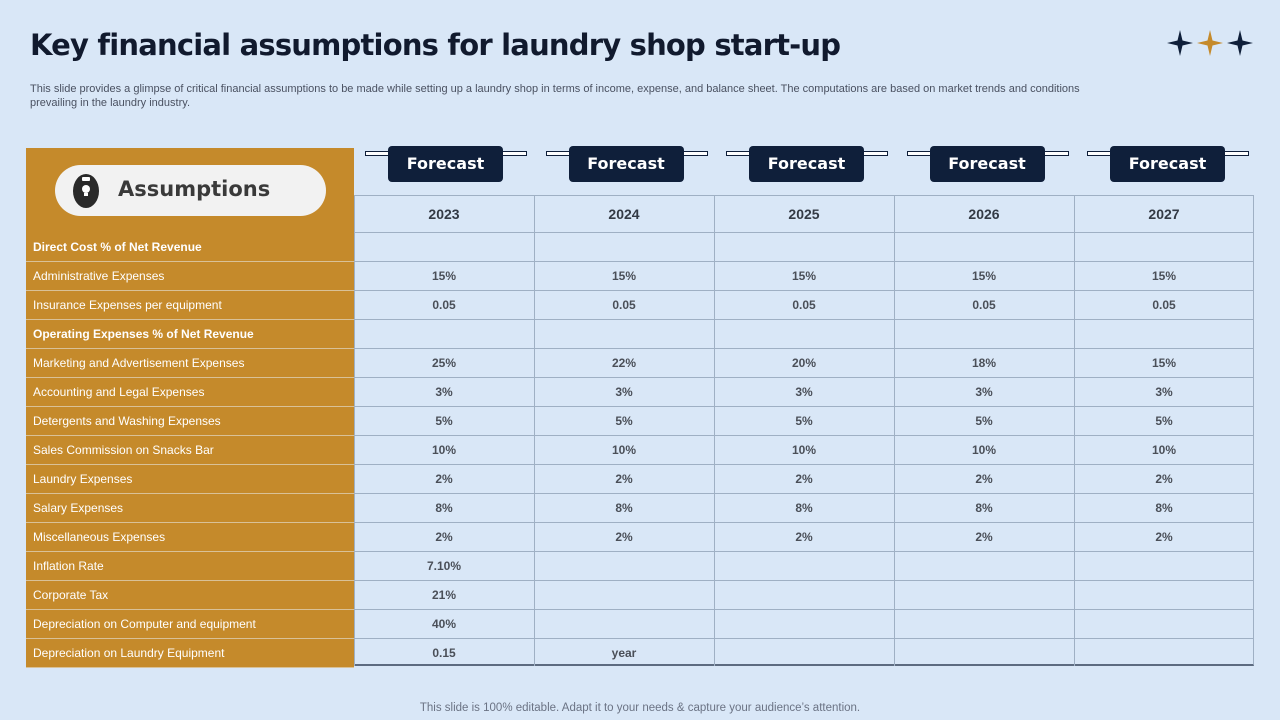 The image size is (1280, 720). What do you see at coordinates (804, 214) in the screenshot?
I see `year-header: 2025` at bounding box center [804, 214].